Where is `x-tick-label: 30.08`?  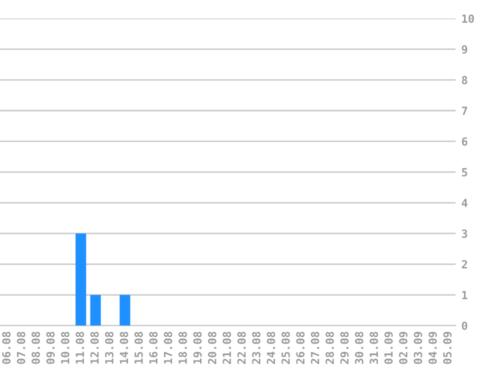
x-tick-label: 30.08 is located at coordinates (359, 348).